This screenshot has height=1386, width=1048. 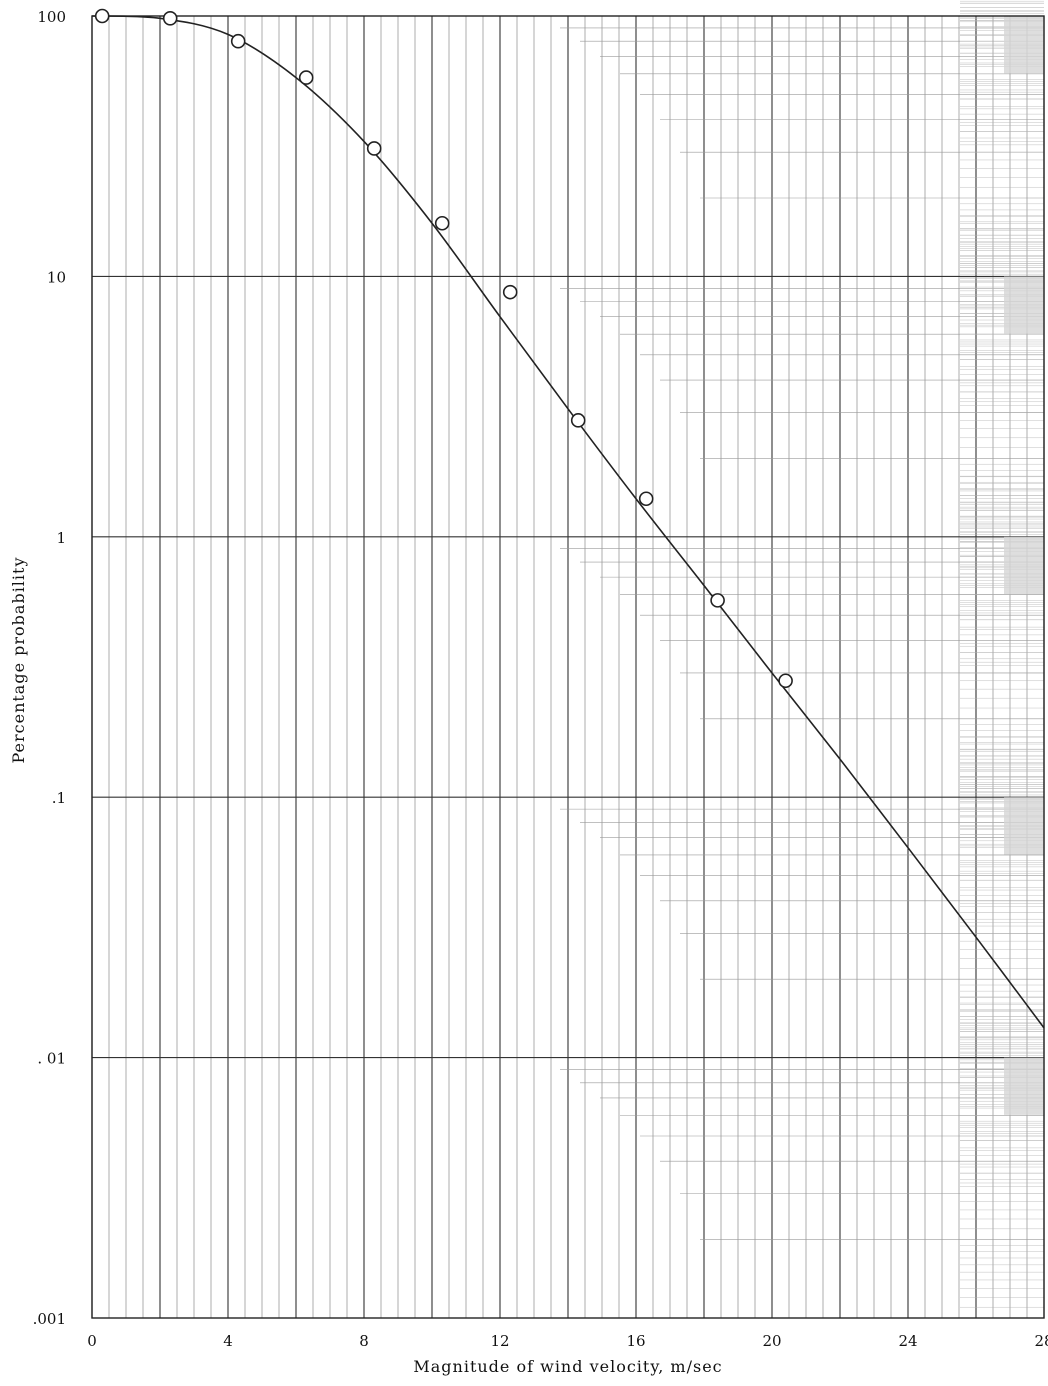 I want to click on x-tick-label: 0, so click(x=92, y=1341).